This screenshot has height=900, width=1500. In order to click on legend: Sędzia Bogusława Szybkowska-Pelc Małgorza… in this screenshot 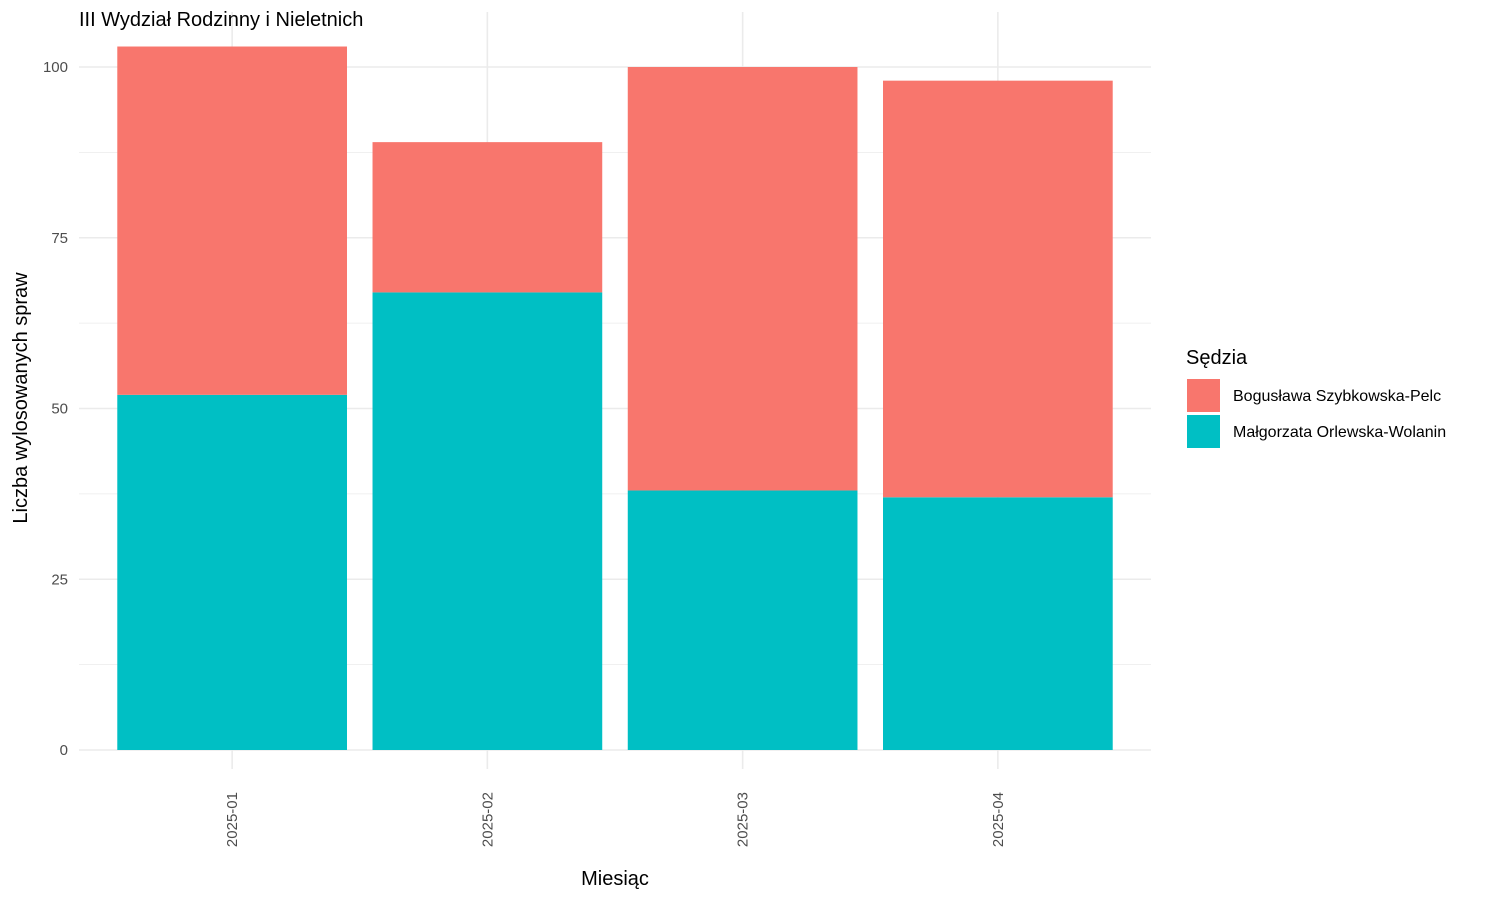, I will do `click(1316, 397)`.